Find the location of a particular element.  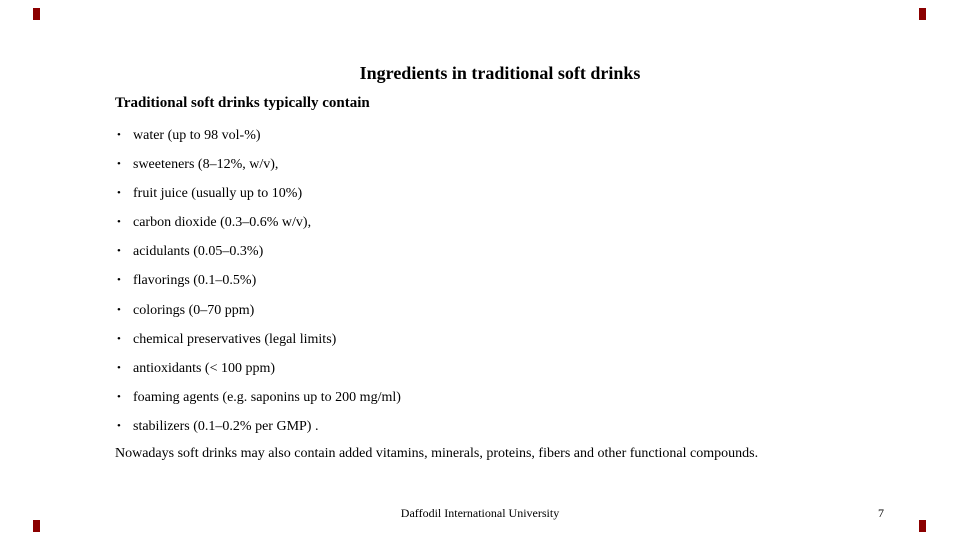

slide-title: Ingredients in traditional soft drinks is located at coordinates (500, 73).